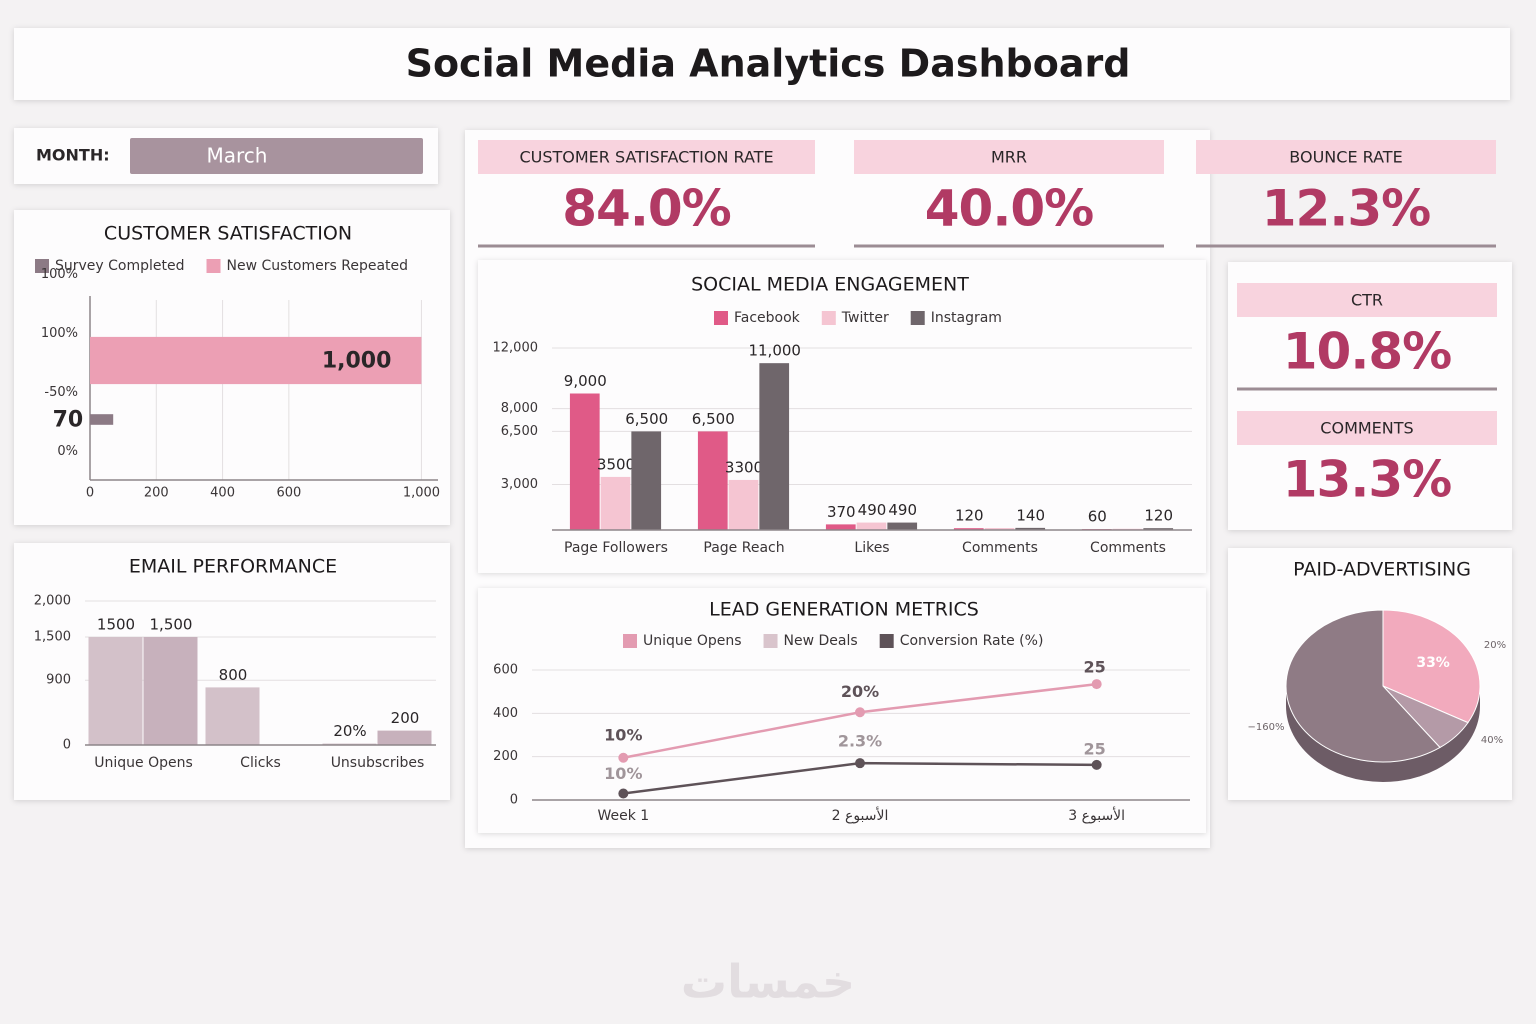 The height and width of the screenshot is (1024, 1536). I want to click on data-label: 33%, so click(1433, 663).